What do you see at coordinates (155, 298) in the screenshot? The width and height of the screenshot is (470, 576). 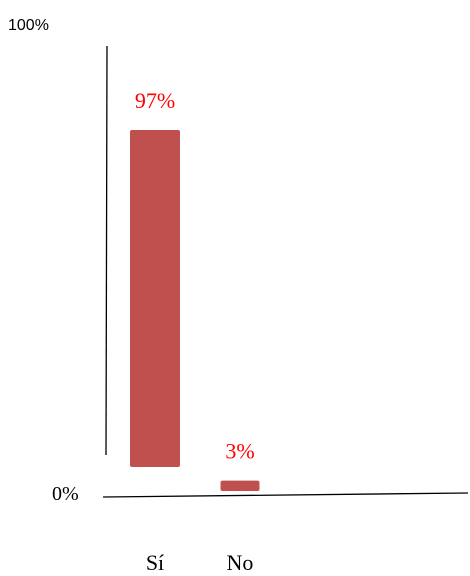 I see `bar-s` at bounding box center [155, 298].